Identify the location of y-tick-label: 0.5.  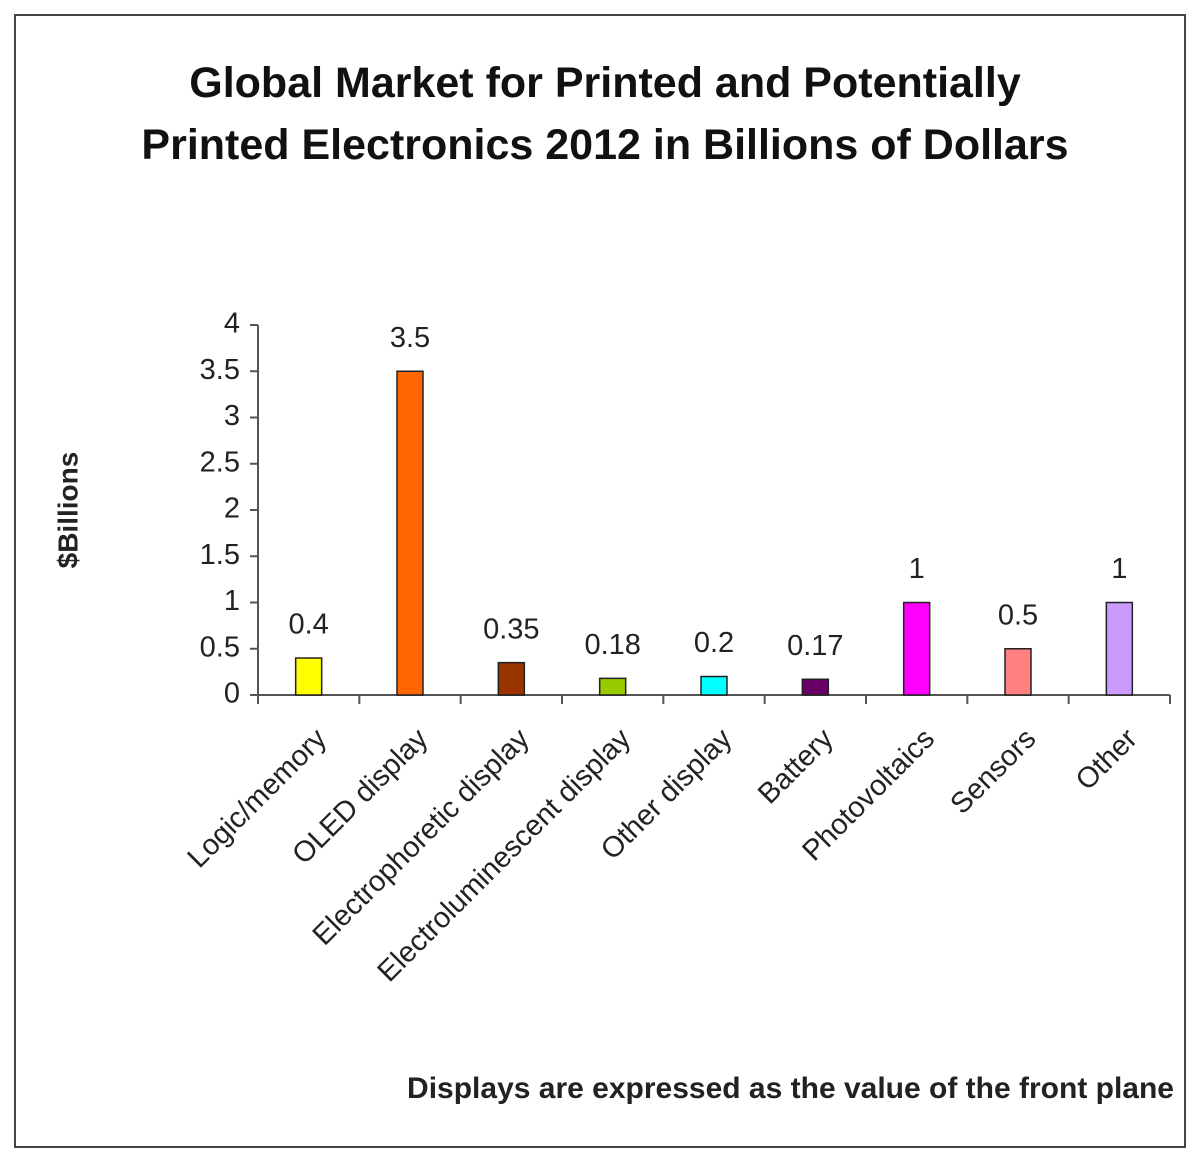
(220, 647).